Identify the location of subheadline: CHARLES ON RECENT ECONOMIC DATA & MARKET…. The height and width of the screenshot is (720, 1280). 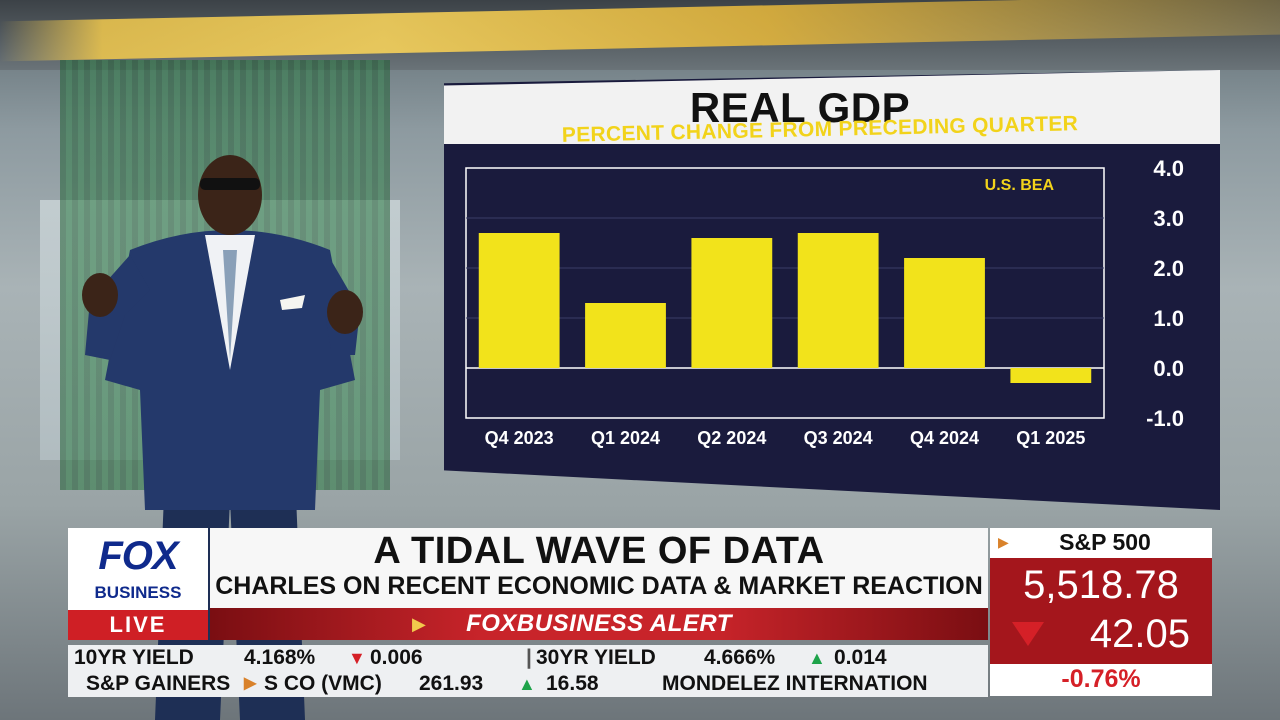
(599, 586).